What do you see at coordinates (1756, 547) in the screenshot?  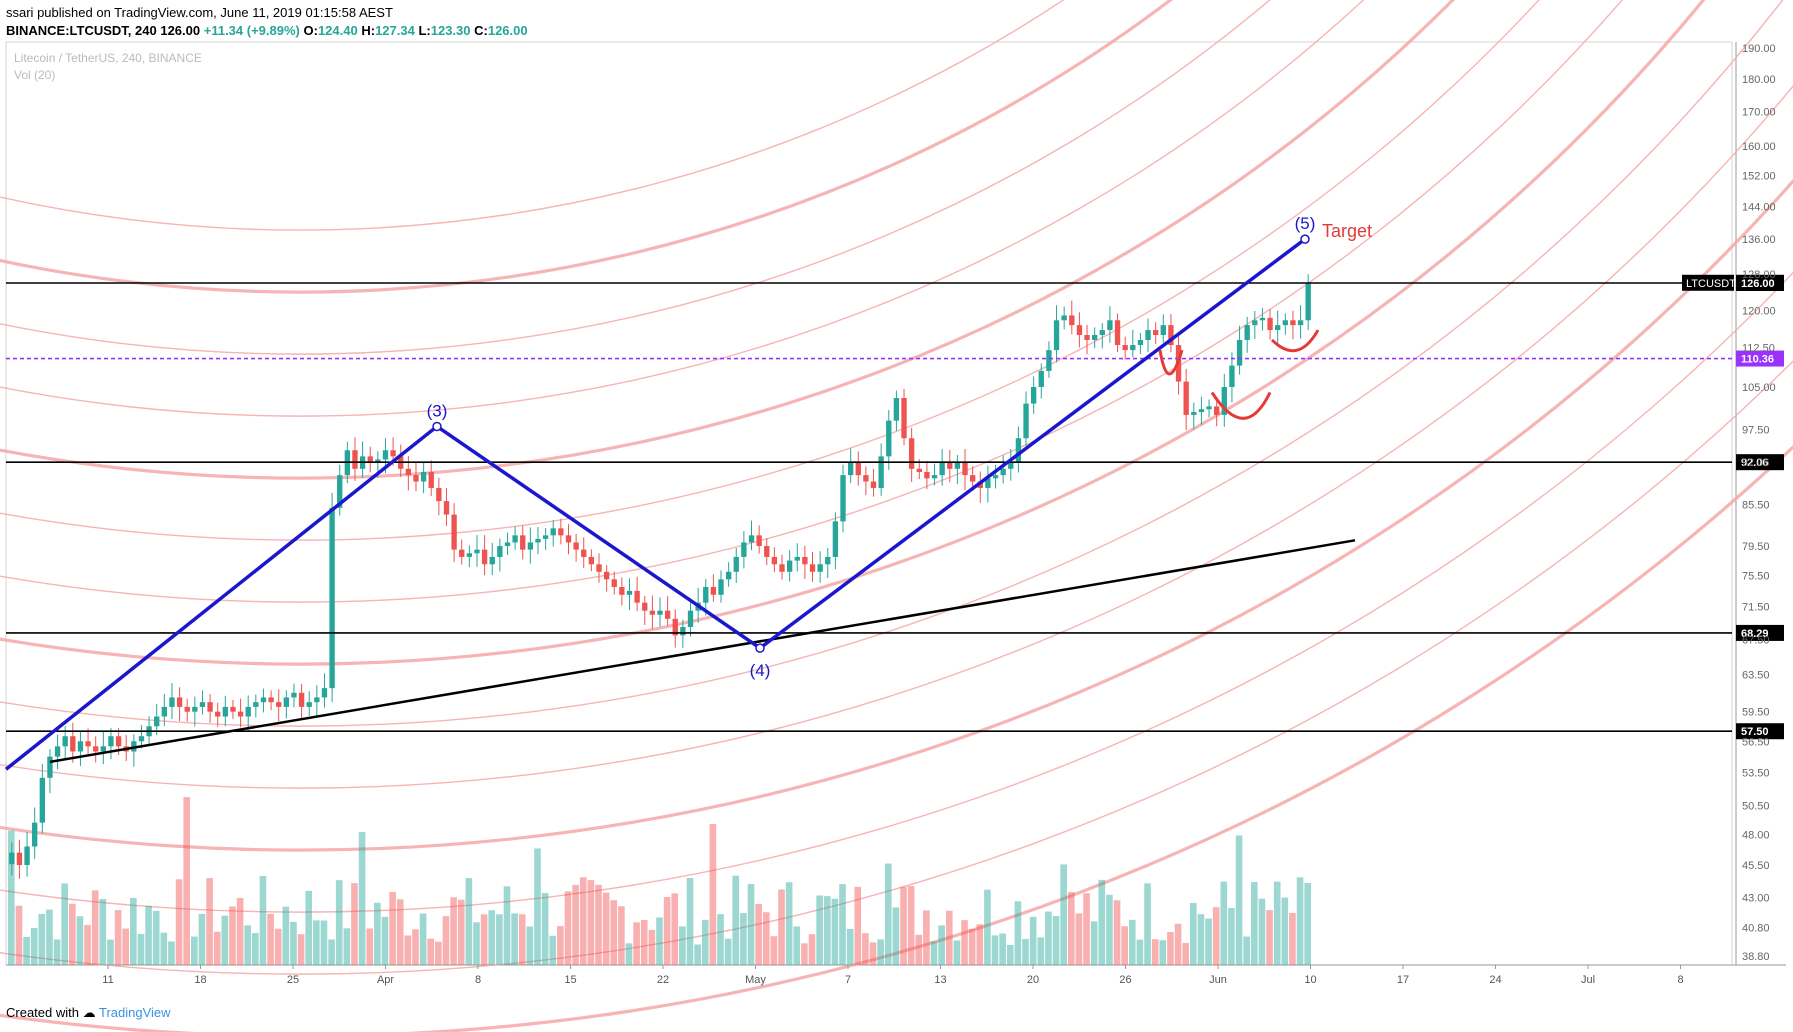 I see `y-tick-label: 79.50` at bounding box center [1756, 547].